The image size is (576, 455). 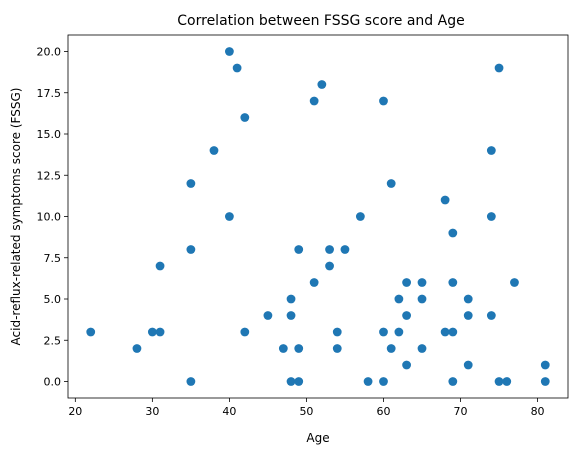 I want to click on x-tick-label: 50, so click(x=306, y=411).